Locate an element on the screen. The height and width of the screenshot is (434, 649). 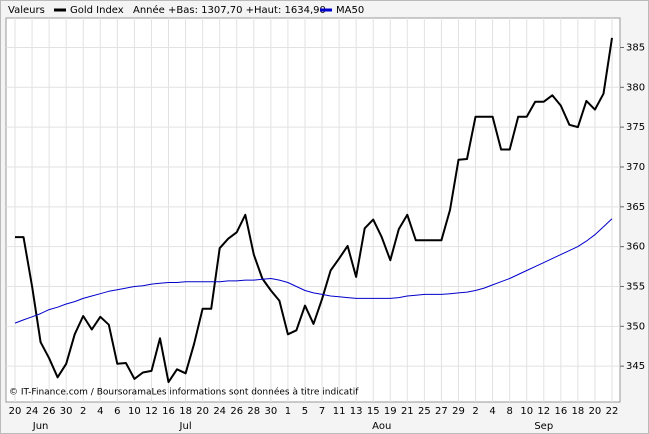
y-tick-label: 365 is located at coordinates (635, 207).